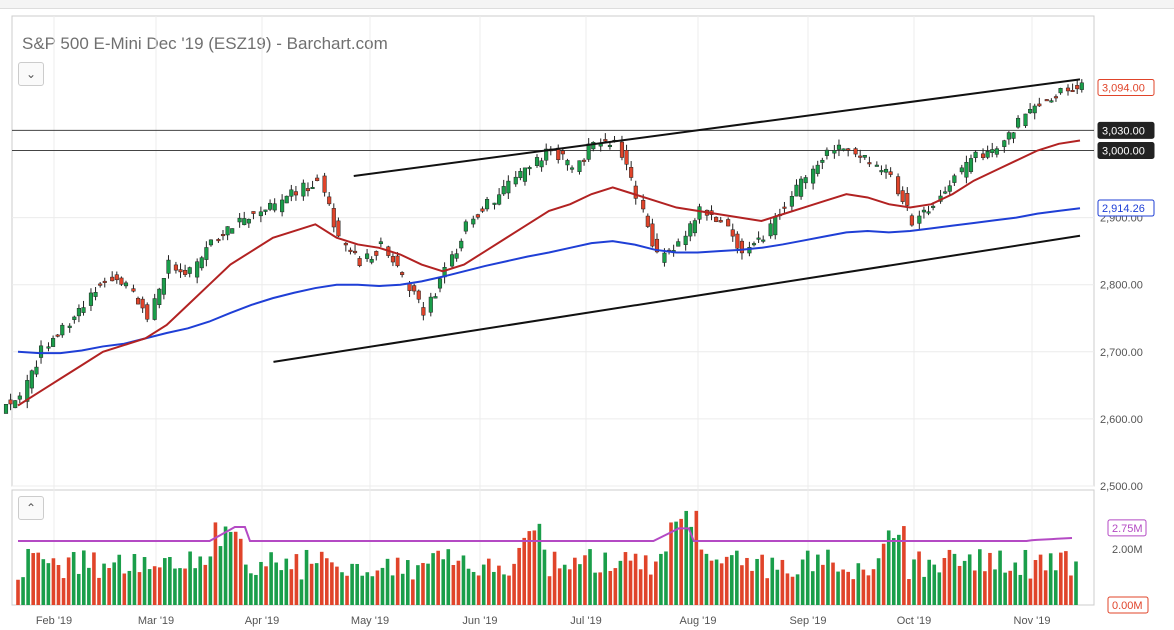  Describe the element at coordinates (31, 74) in the screenshot. I see `chevron-down-icon: ⌄` at that location.